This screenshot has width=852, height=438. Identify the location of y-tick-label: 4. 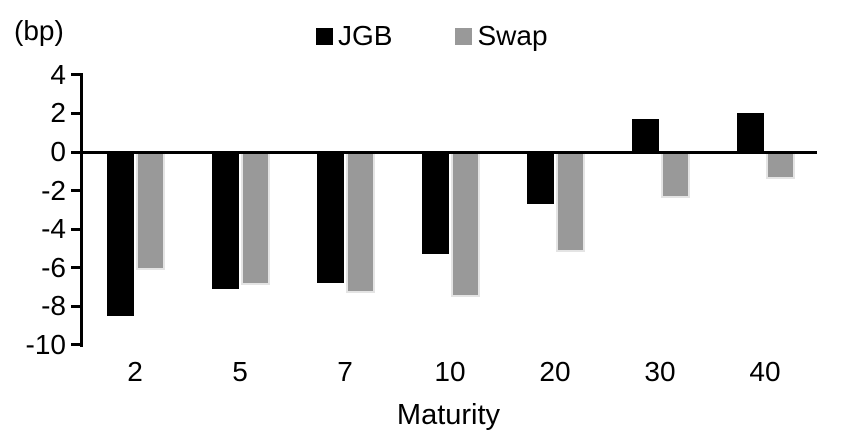
(58, 74).